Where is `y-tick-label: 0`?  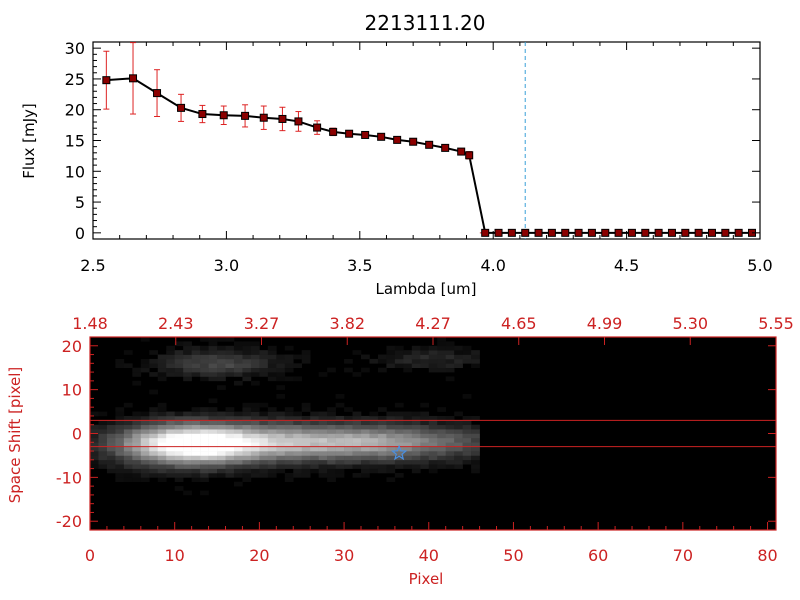 y-tick-label: 0 is located at coordinates (77, 434).